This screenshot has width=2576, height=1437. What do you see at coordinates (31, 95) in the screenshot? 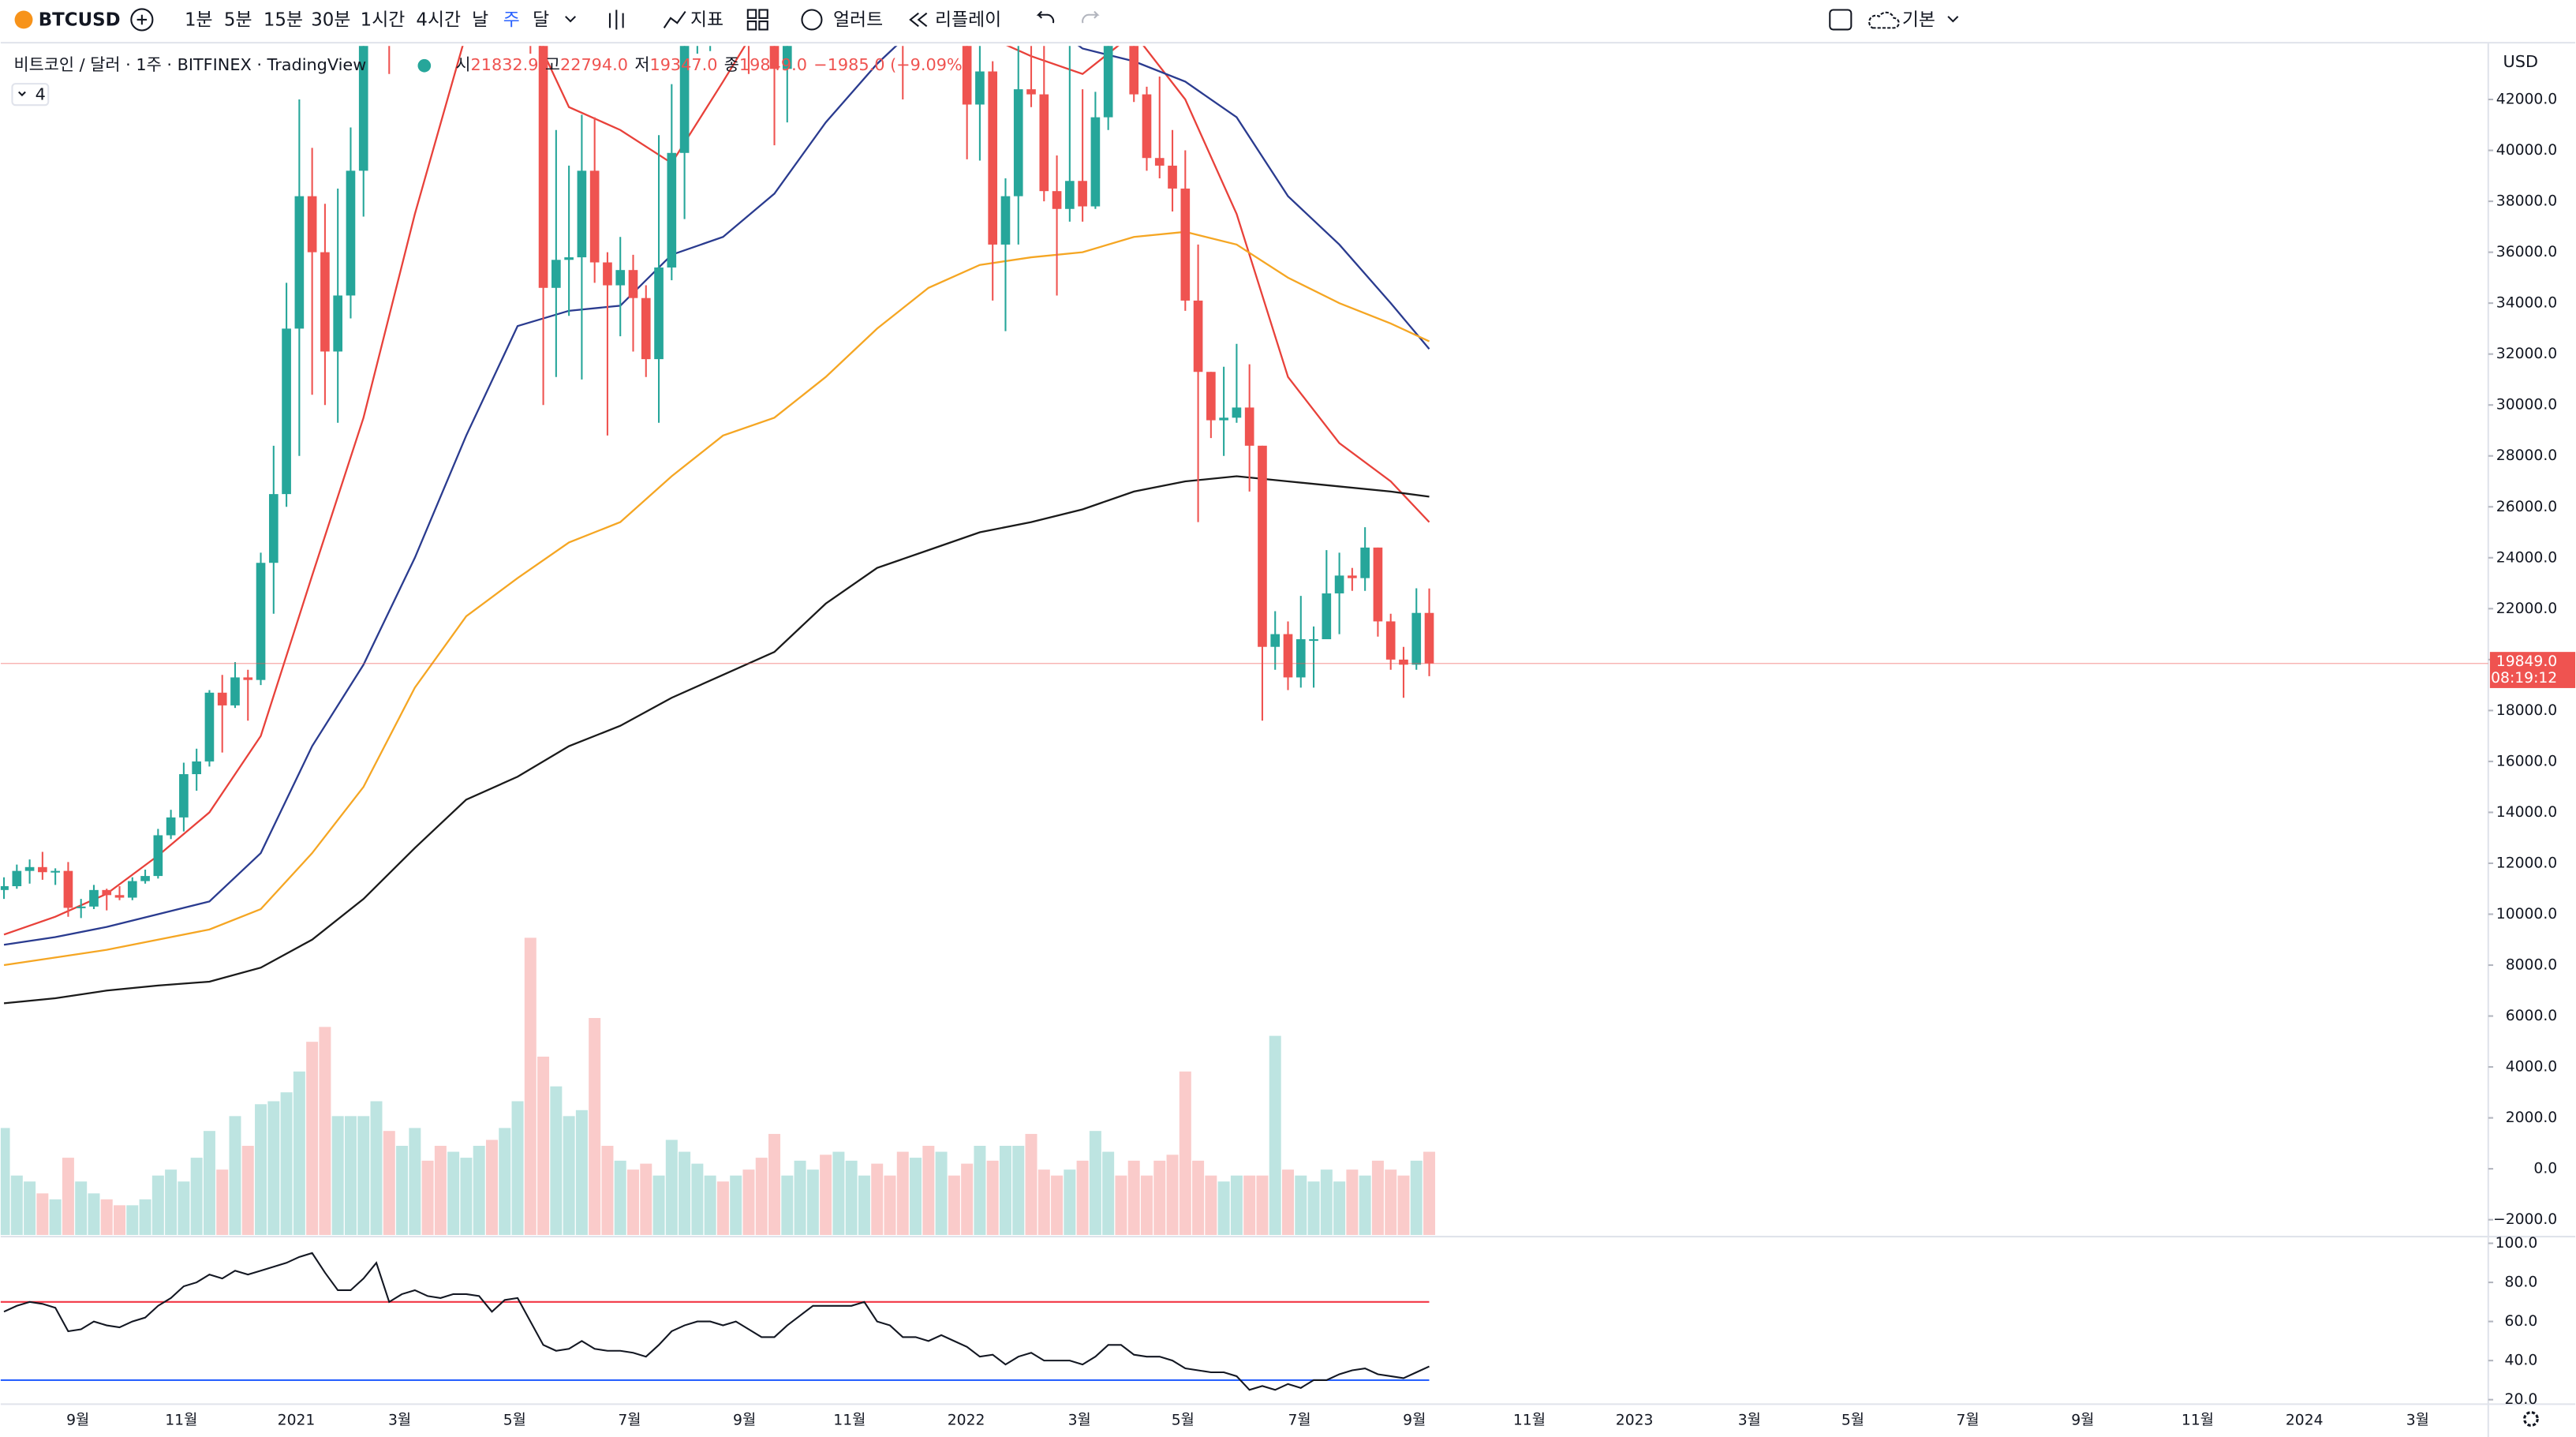
I see `indicator-toggle` at bounding box center [31, 95].